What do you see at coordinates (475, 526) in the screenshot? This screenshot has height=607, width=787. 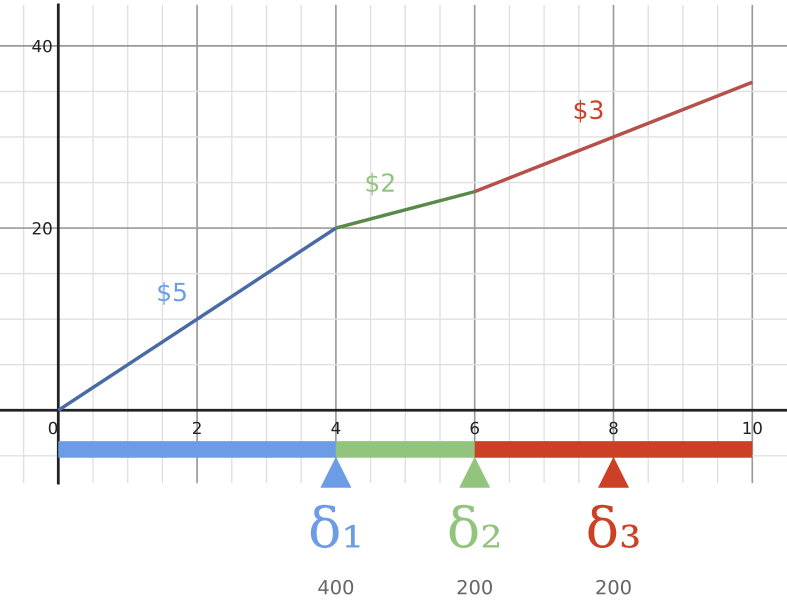 I see `text: δ₂` at bounding box center [475, 526].